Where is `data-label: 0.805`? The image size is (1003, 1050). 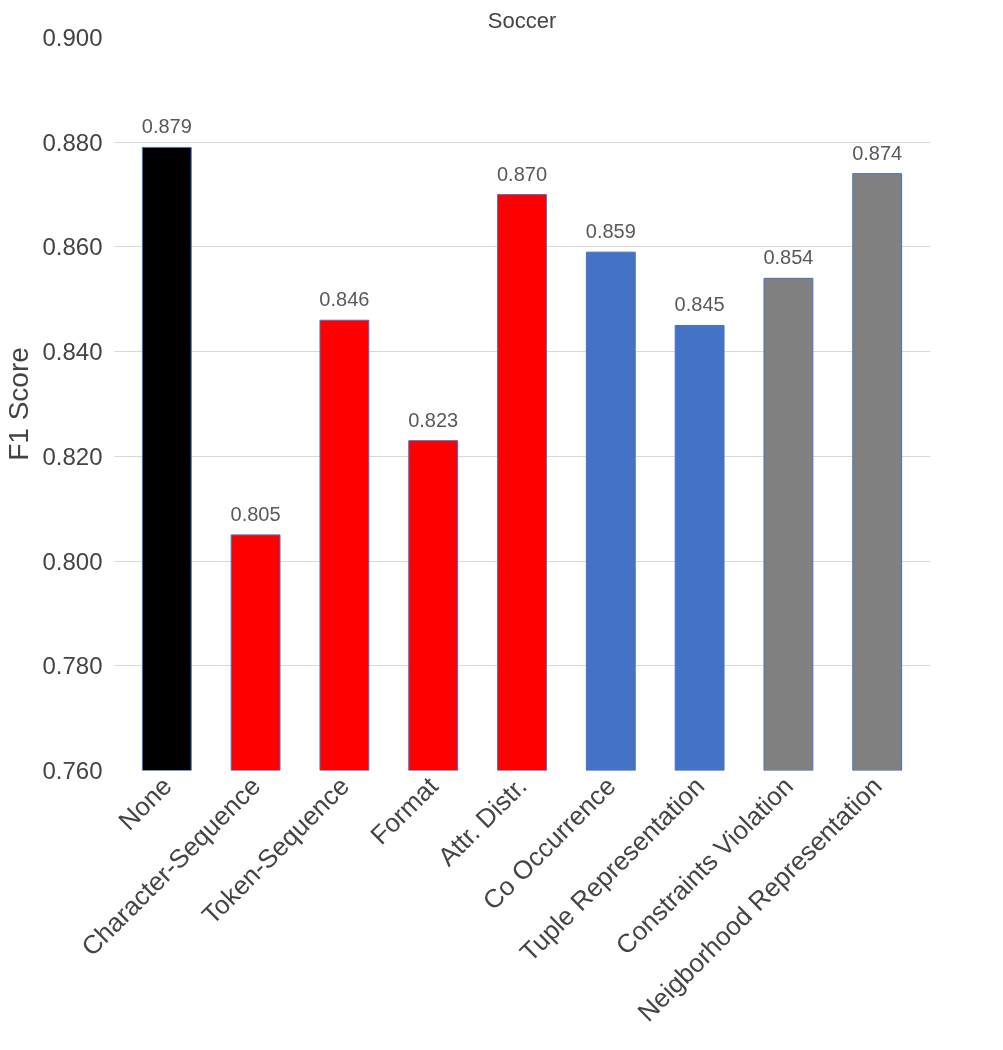
data-label: 0.805 is located at coordinates (255, 513).